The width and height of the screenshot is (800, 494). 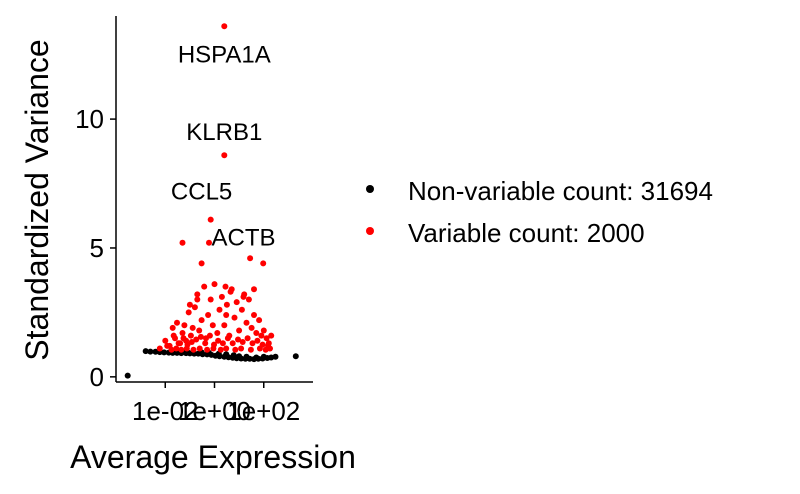 What do you see at coordinates (224, 26) in the screenshot?
I see `annotated-point-hspa1a` at bounding box center [224, 26].